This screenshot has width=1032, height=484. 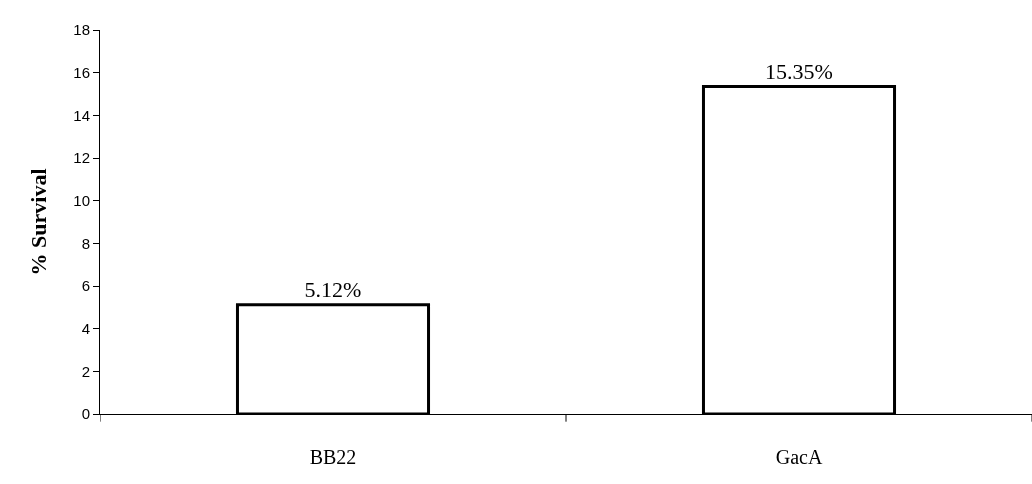 I want to click on y-tick-label: 6, so click(x=85, y=286).